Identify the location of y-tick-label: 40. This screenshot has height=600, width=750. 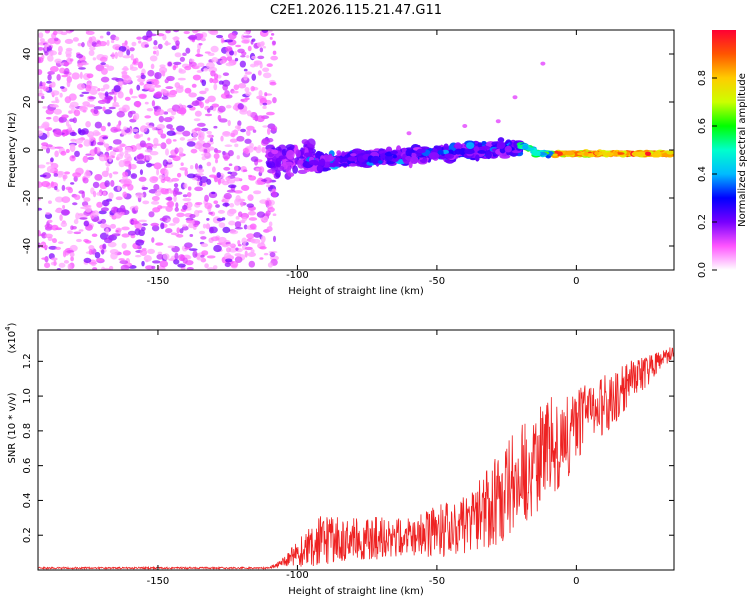
(27, 54).